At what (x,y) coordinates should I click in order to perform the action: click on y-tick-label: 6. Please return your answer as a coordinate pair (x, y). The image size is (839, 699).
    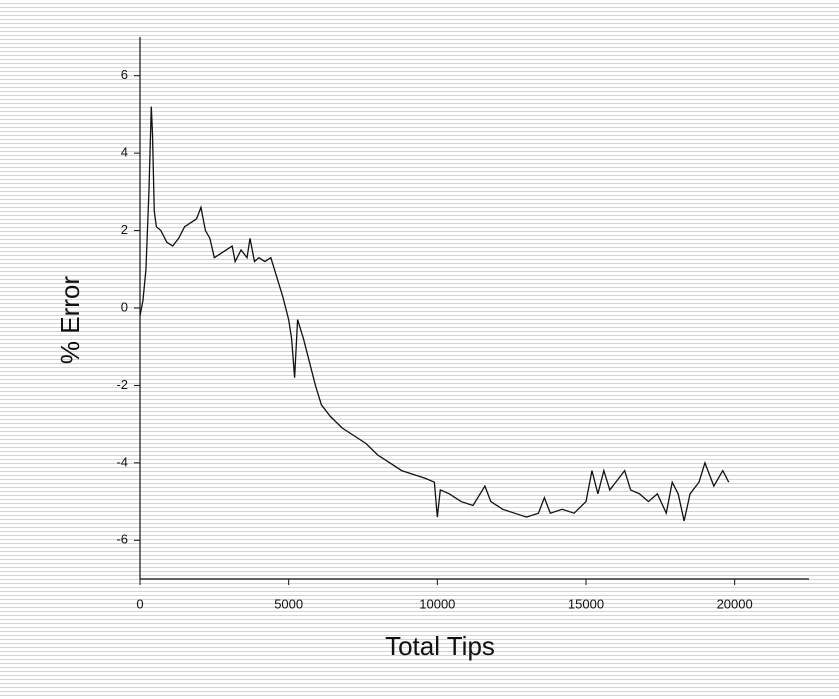
    Looking at the image, I should click on (124, 74).